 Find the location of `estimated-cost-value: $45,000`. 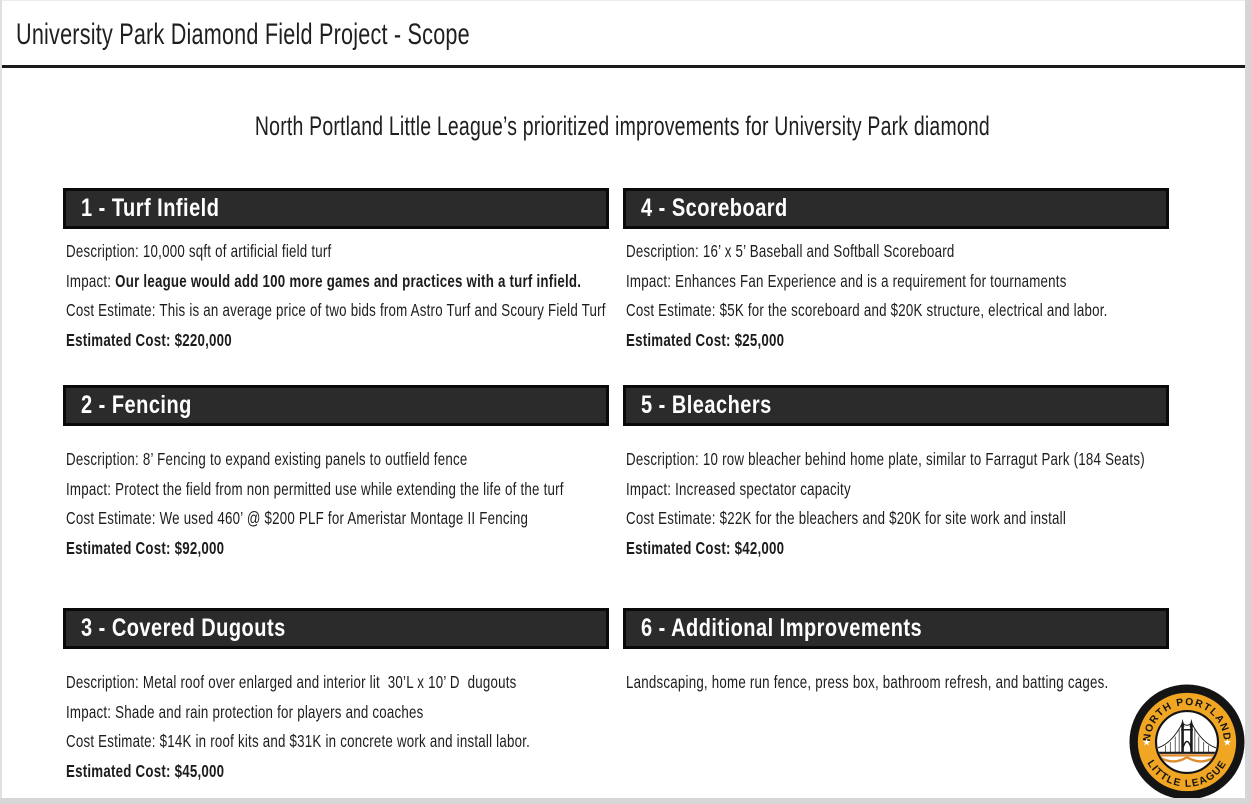

estimated-cost-value: $45,000 is located at coordinates (199, 770).